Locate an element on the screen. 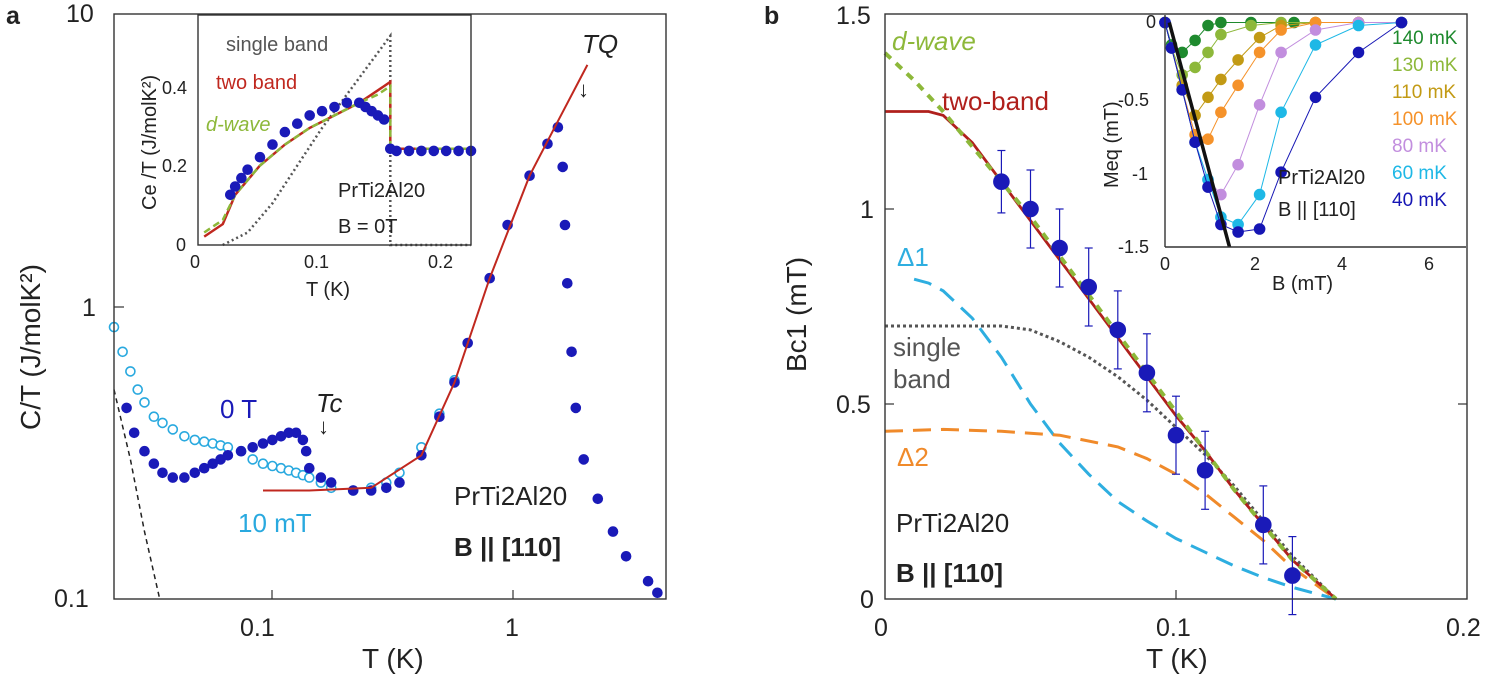  ai-xticklabel-0.2: 0.2 is located at coordinates (440, 262).